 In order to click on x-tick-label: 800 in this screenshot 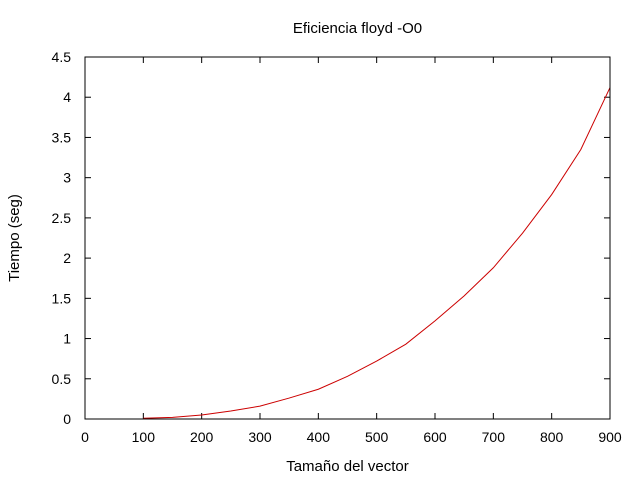, I will do `click(552, 437)`.